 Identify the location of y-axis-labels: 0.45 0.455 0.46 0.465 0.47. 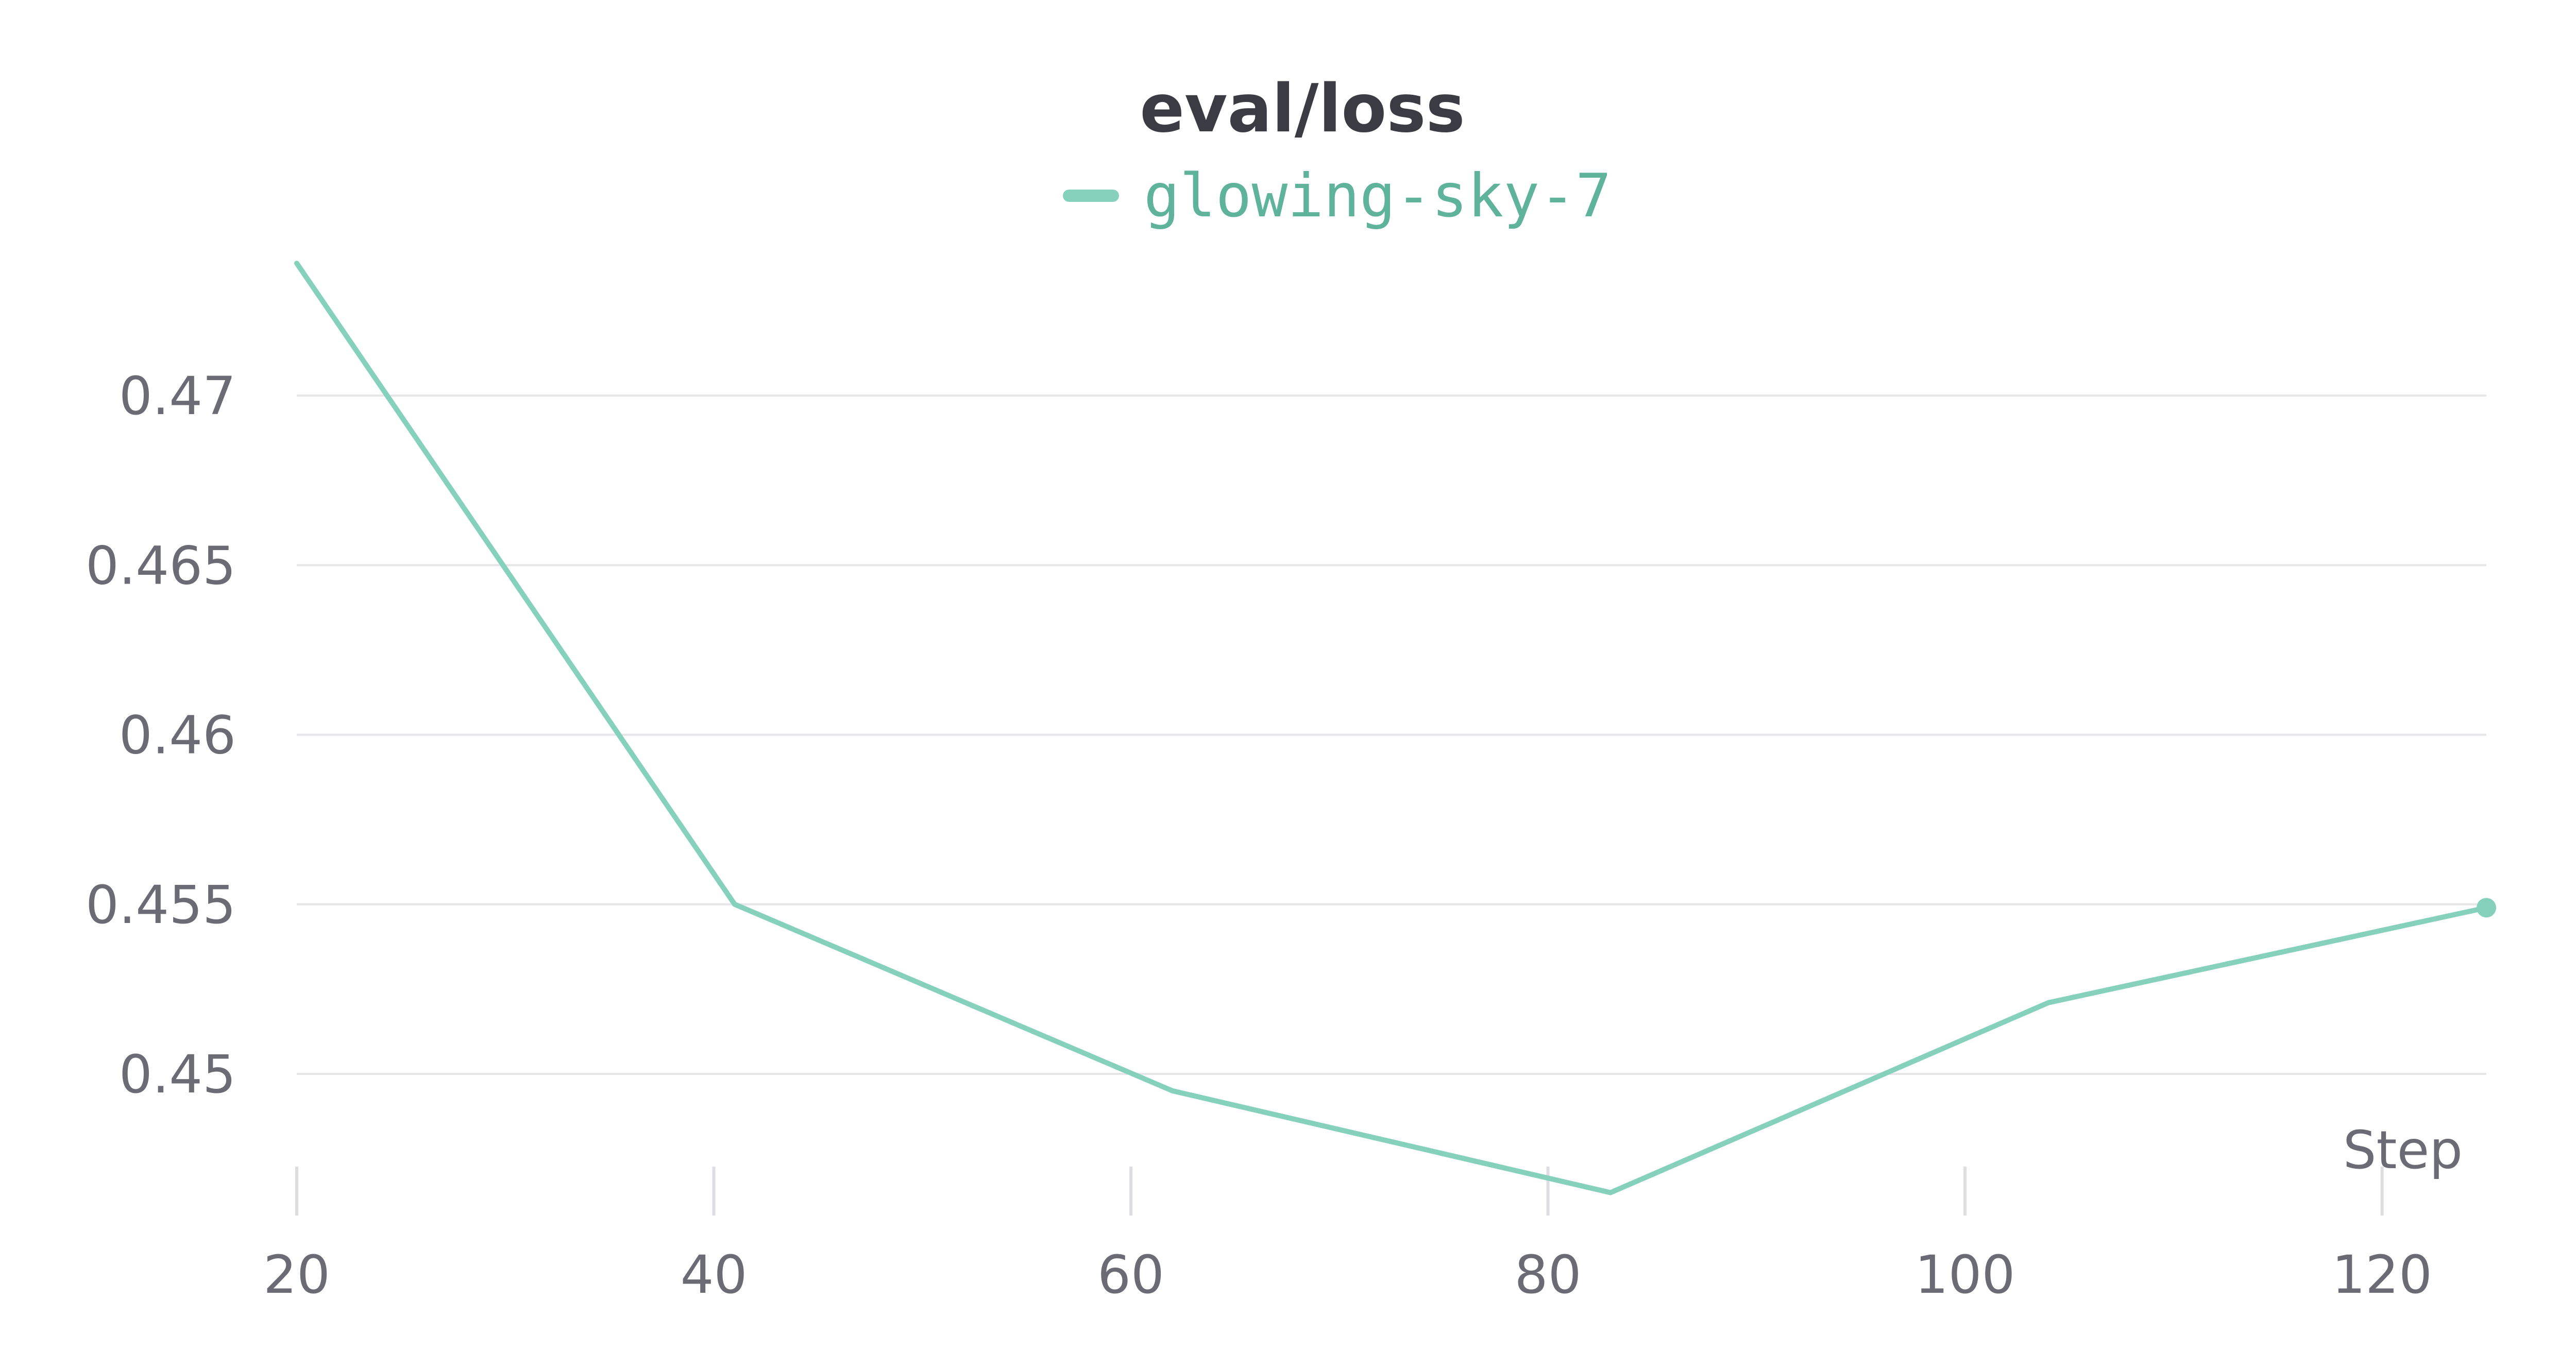
(161, 735).